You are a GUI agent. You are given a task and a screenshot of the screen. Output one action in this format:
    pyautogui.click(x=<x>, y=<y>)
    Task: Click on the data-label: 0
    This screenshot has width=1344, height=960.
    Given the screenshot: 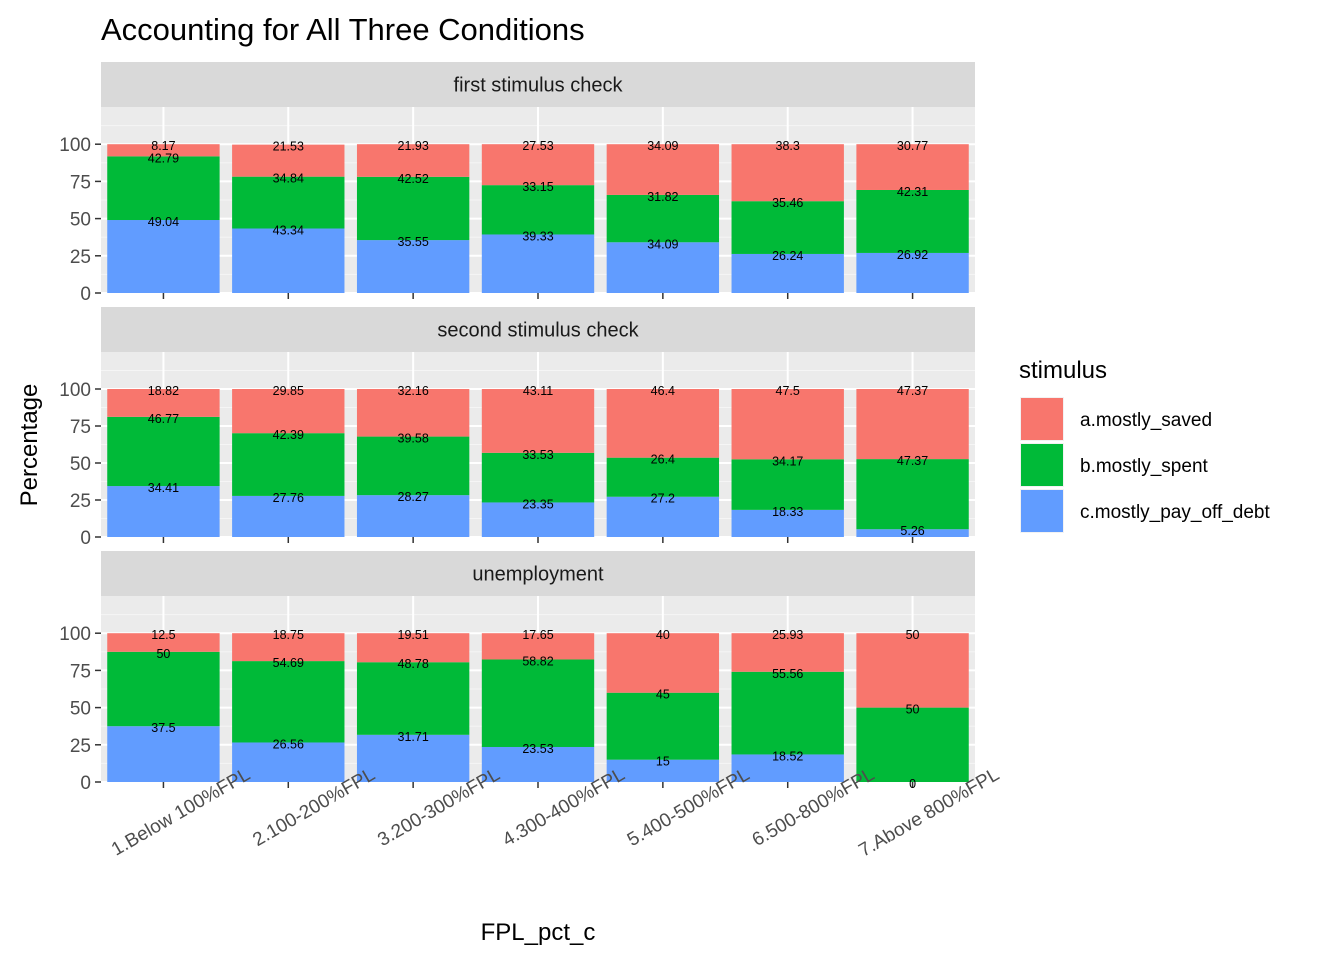 What is the action you would take?
    pyautogui.click(x=912, y=784)
    